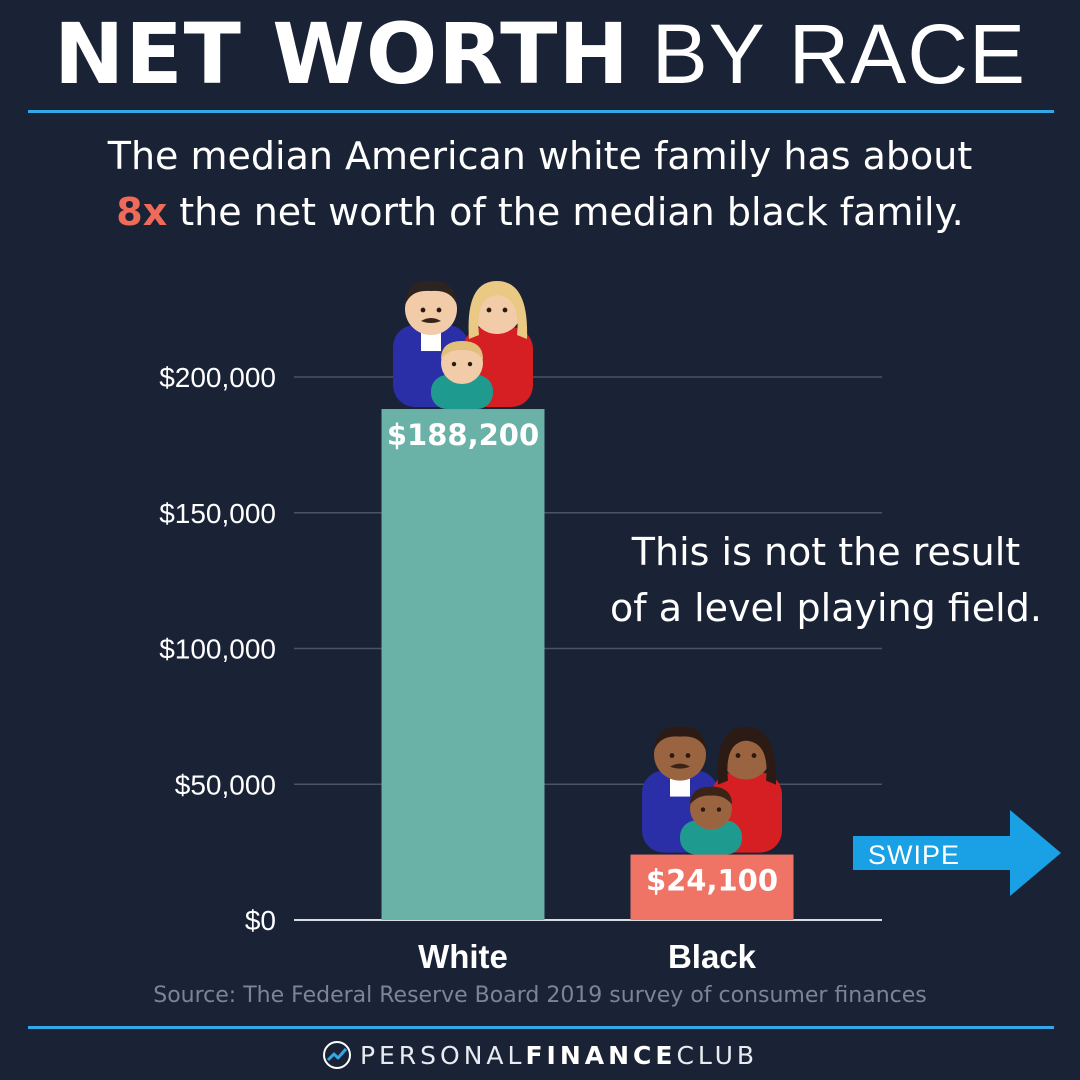 The image size is (1080, 1080). I want to click on brand-footer: PERSONAL FINANCE CLUB, so click(540, 1055).